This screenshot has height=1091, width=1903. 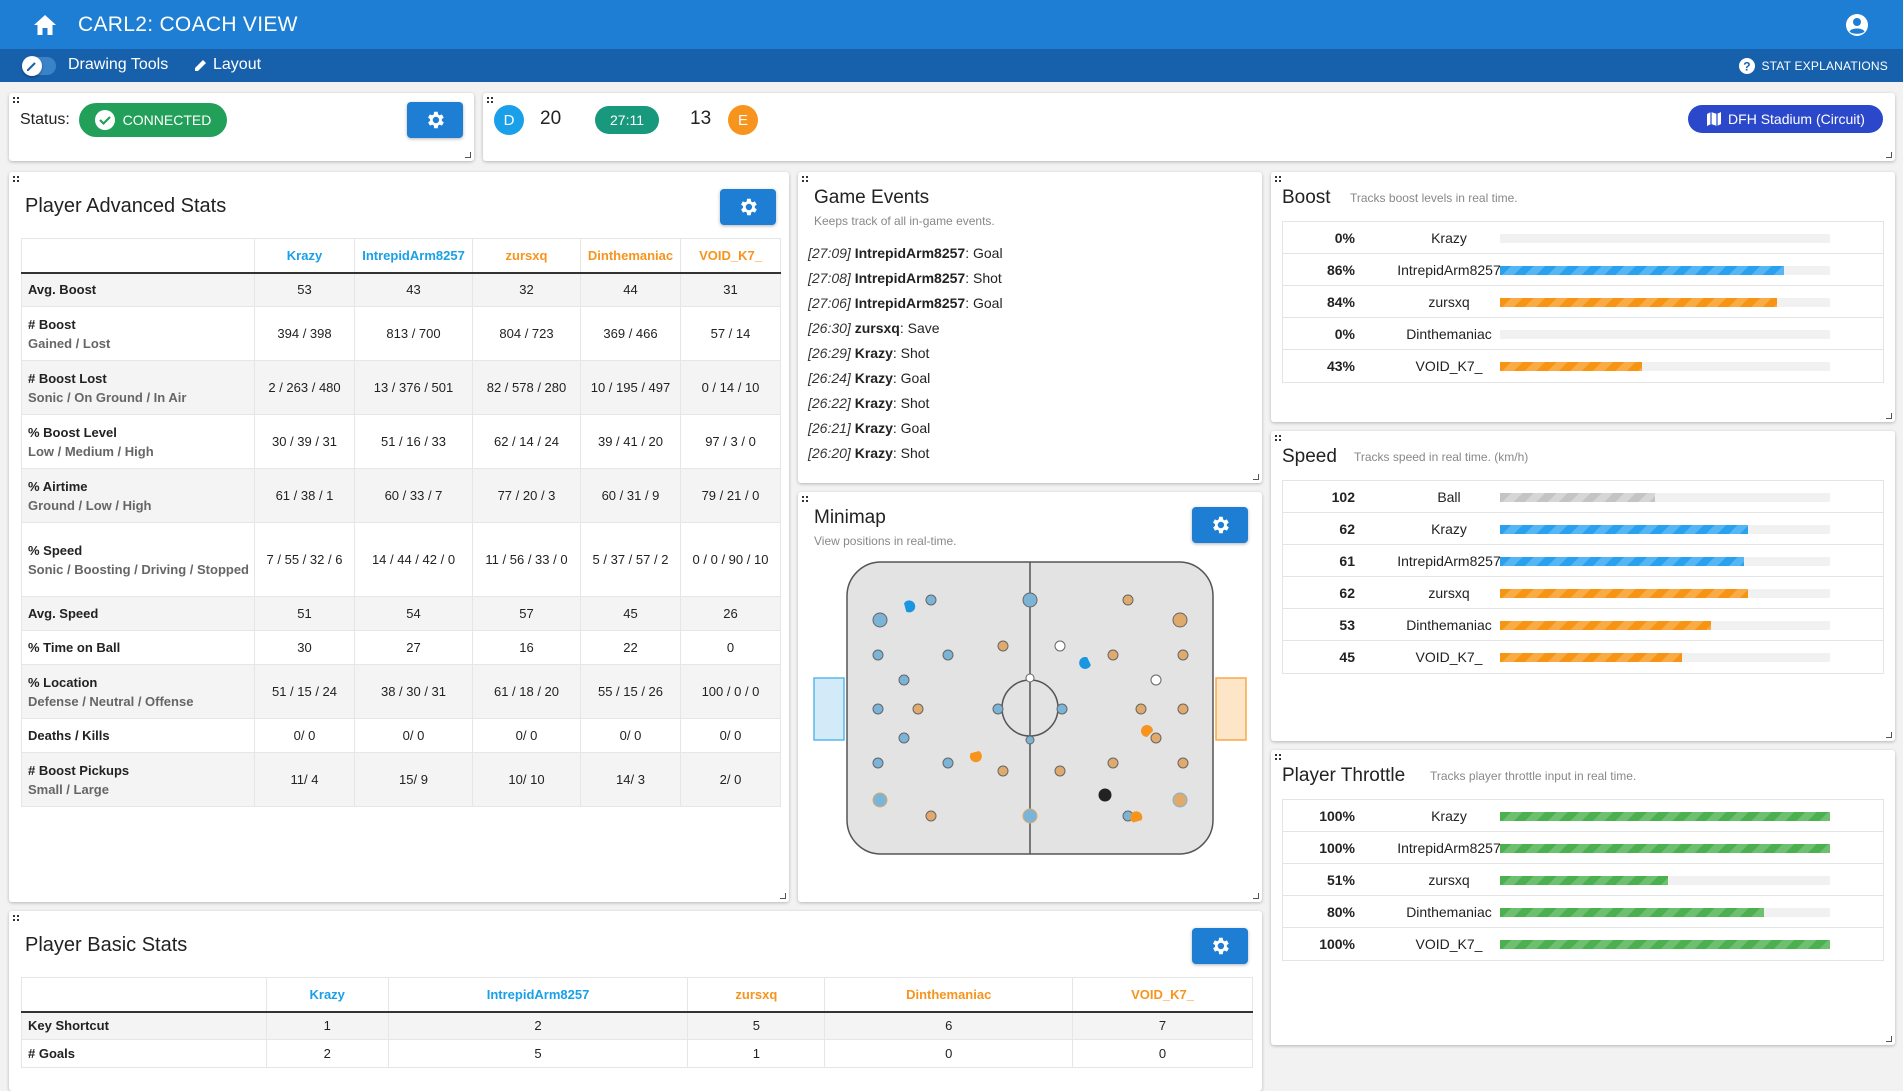 What do you see at coordinates (138, 735) in the screenshot?
I see `row-label: Deaths / Kills` at bounding box center [138, 735].